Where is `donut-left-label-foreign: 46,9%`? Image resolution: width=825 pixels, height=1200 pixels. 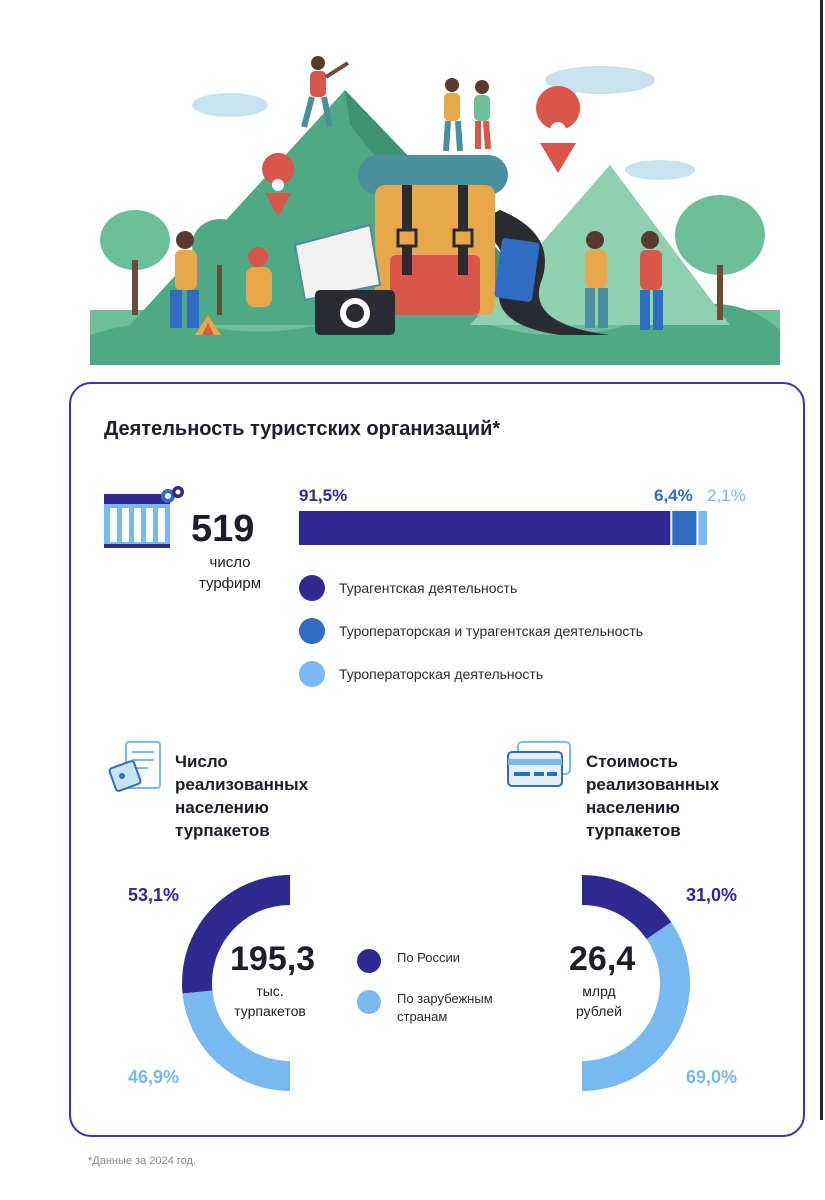 donut-left-label-foreign: 46,9% is located at coordinates (154, 1077).